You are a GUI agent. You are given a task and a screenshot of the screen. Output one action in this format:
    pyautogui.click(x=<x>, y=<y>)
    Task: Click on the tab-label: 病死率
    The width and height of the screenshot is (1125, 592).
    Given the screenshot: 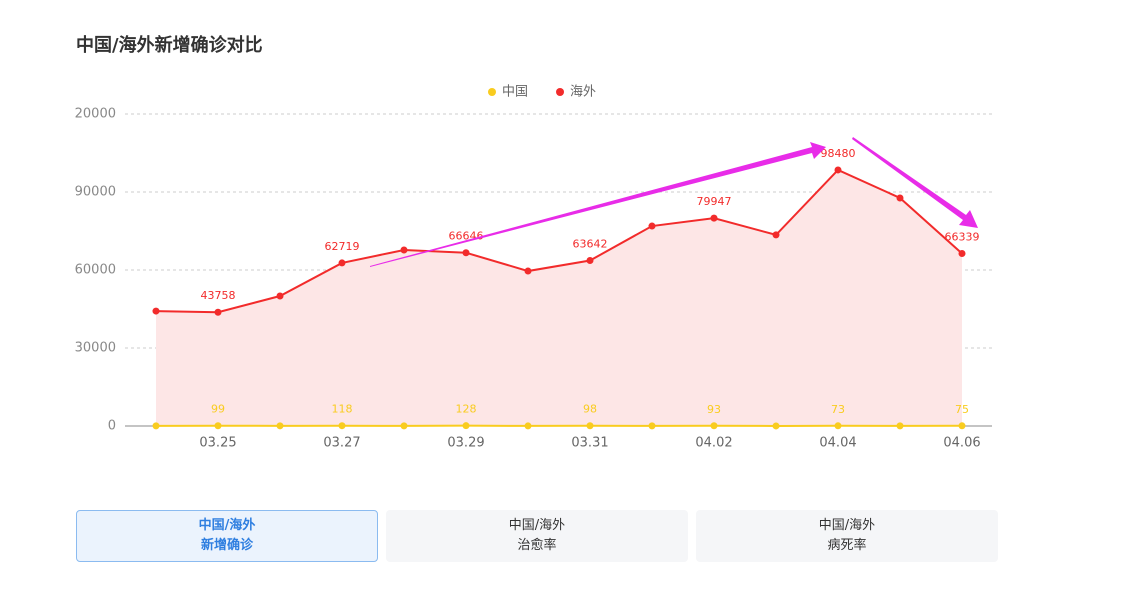 What is the action you would take?
    pyautogui.click(x=847, y=545)
    